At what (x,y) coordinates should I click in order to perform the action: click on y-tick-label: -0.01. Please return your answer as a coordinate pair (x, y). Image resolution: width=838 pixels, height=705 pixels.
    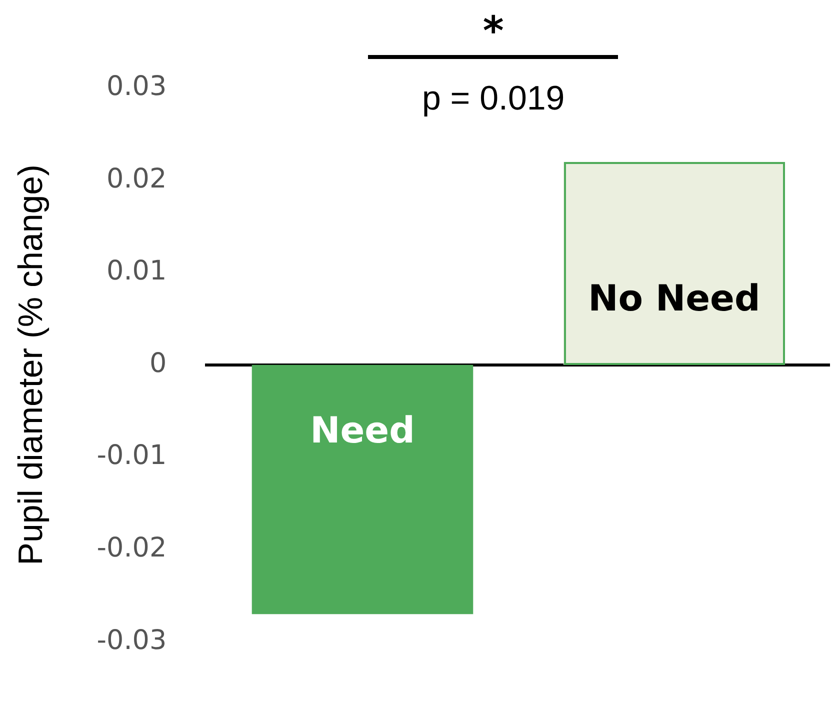
    Looking at the image, I should click on (131, 456).